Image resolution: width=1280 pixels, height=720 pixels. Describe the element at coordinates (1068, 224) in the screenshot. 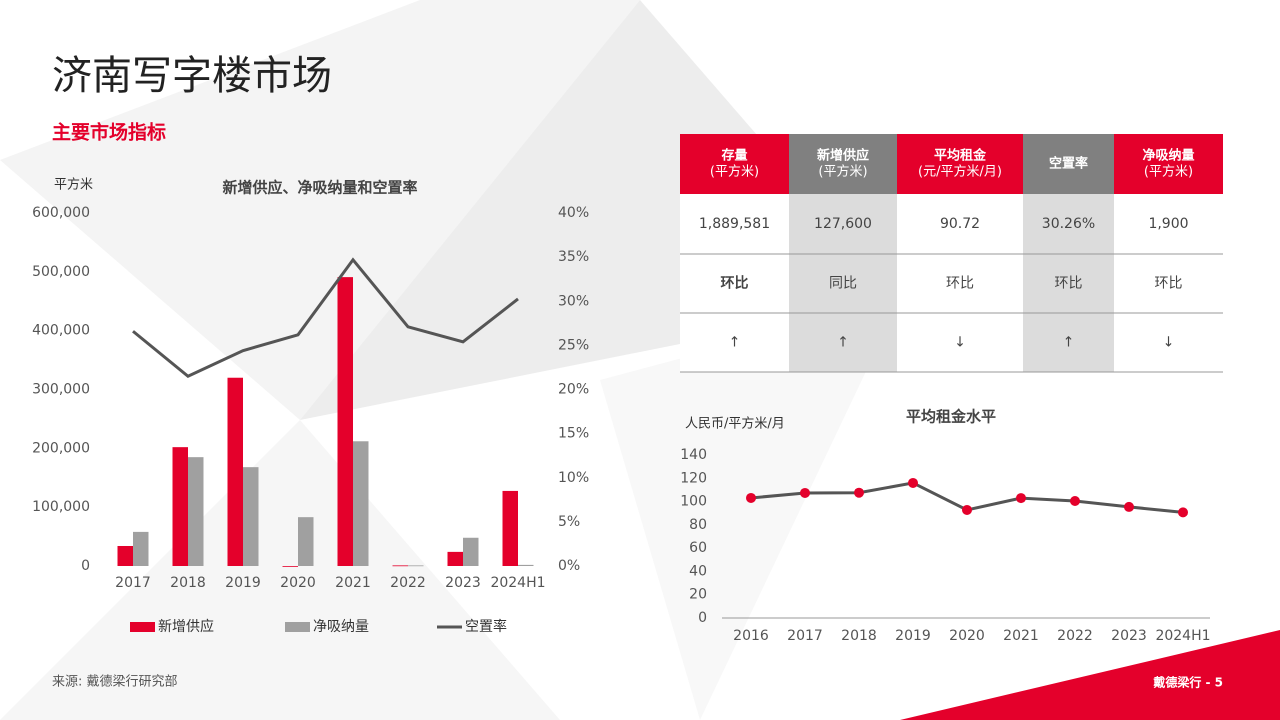

I see `table-cell: 30.26%` at that location.